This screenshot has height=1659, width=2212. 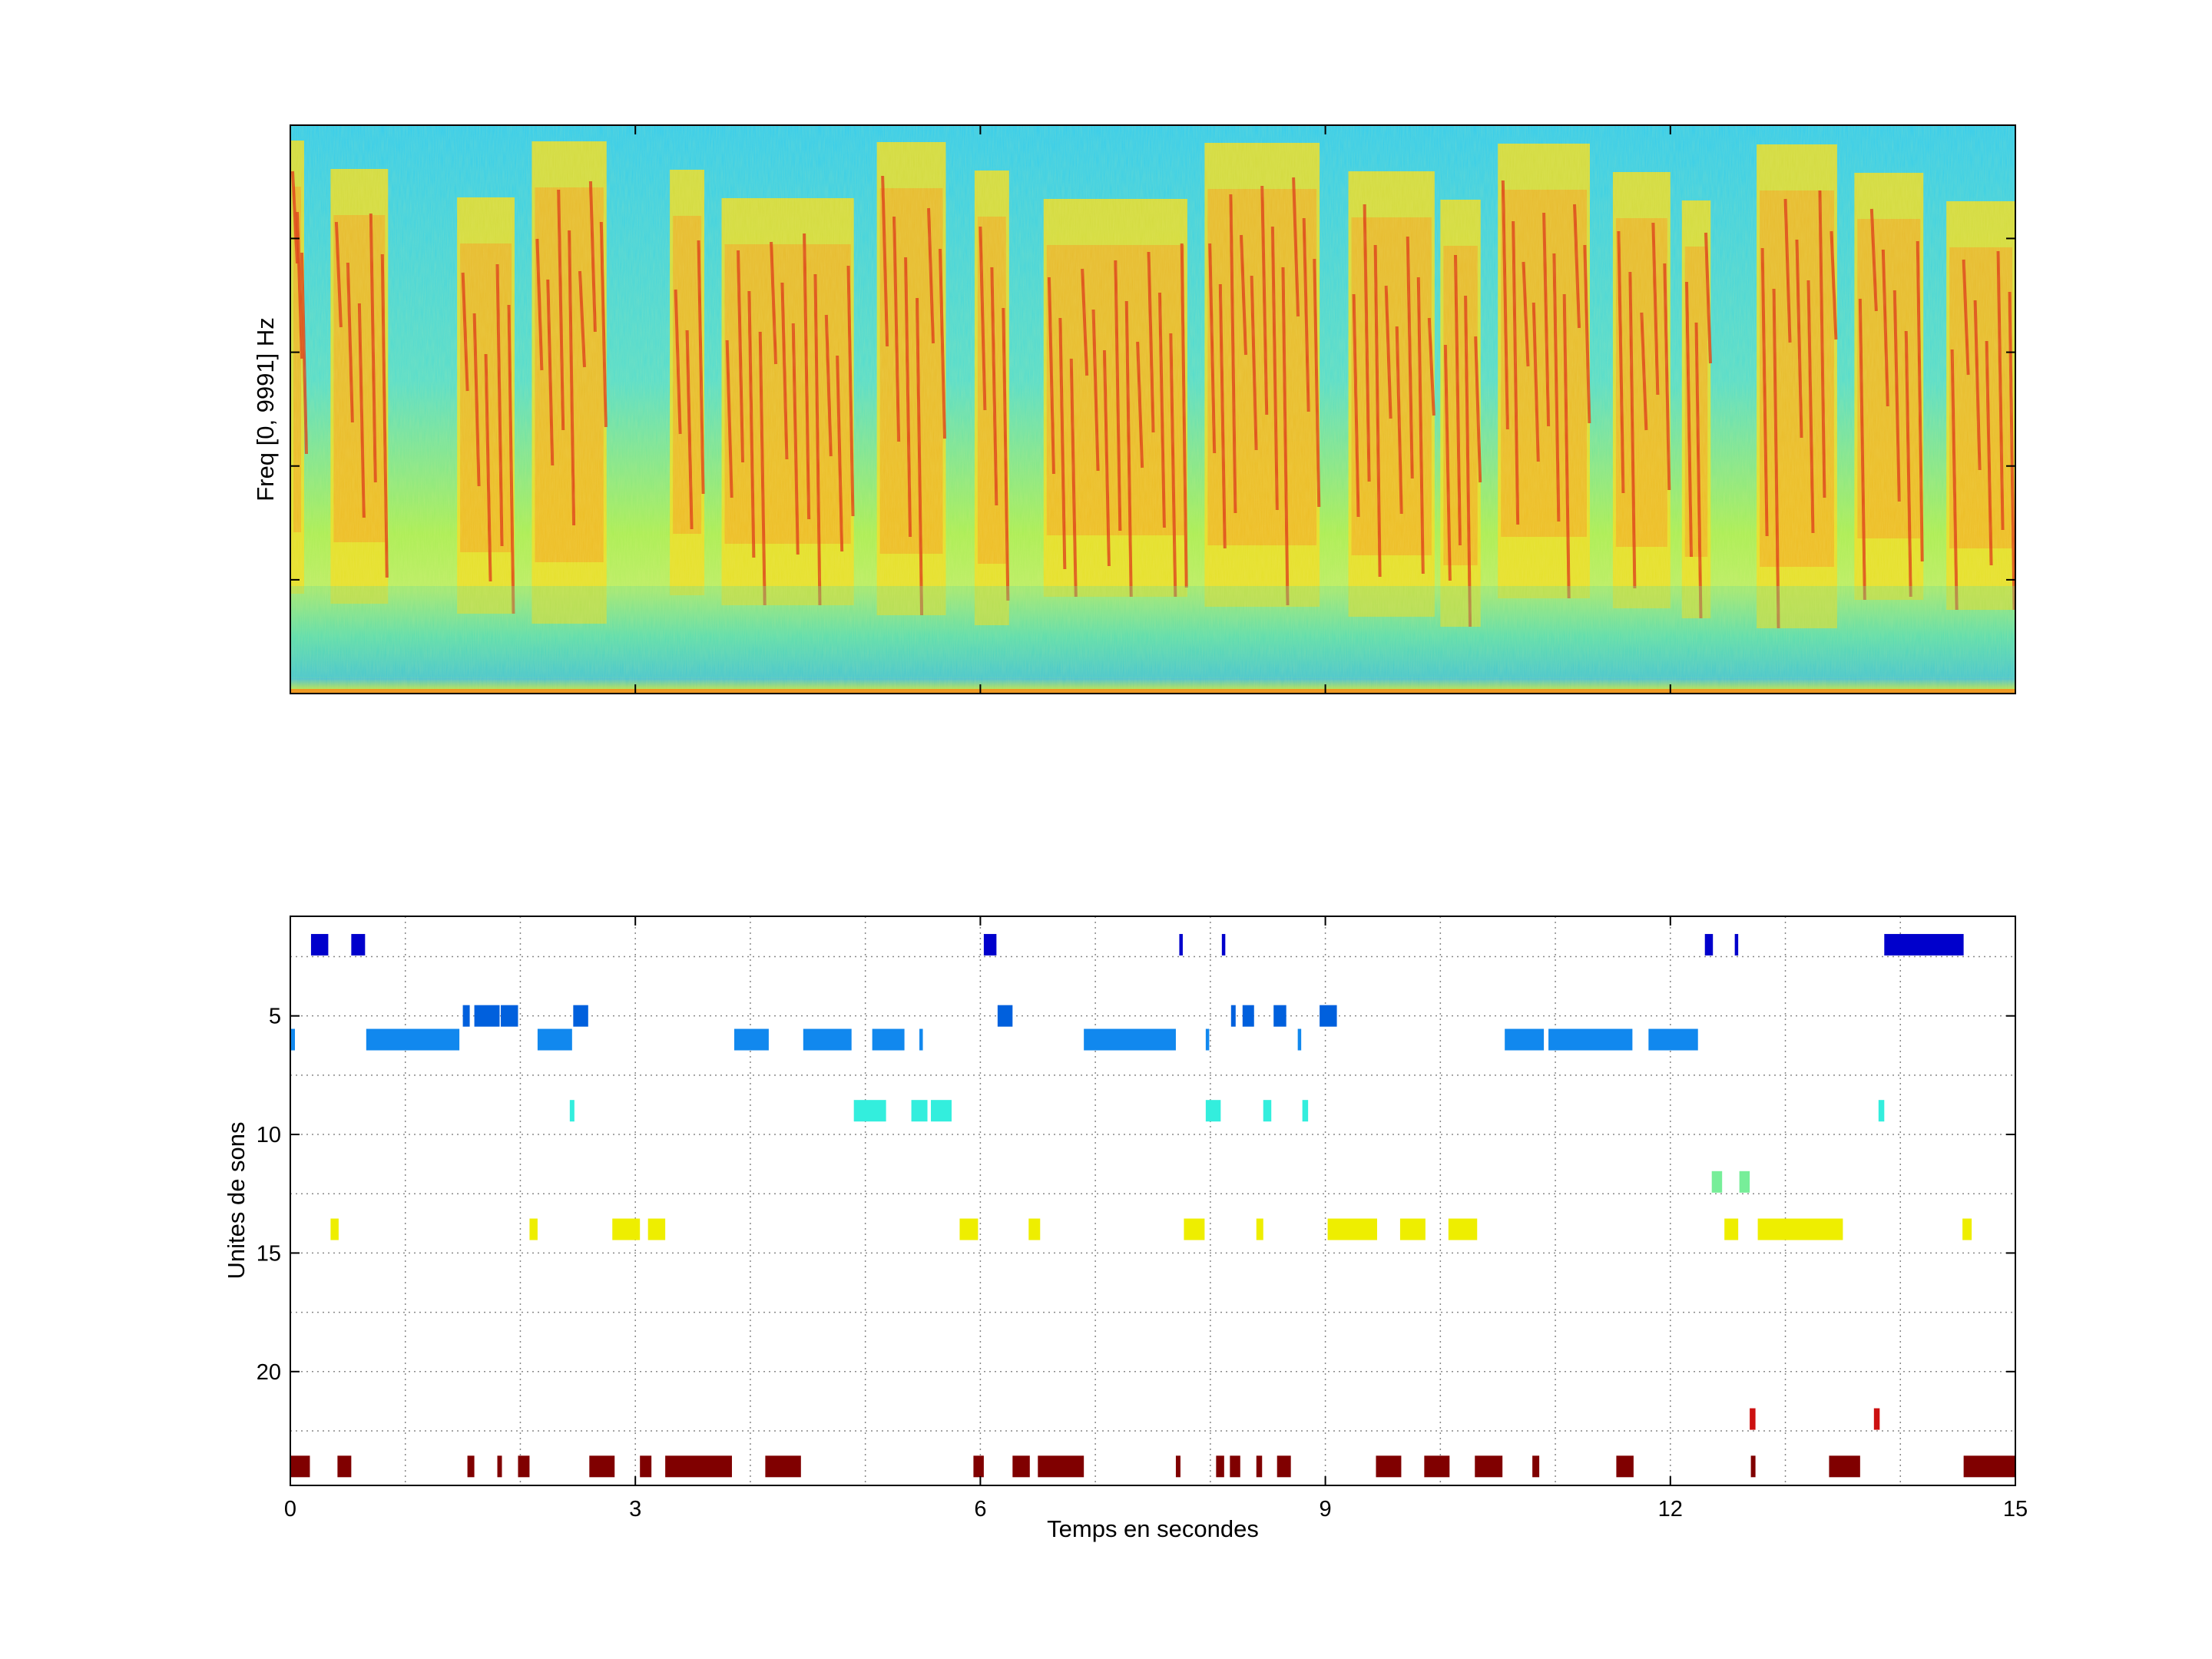 I want to click on units-x-tick-labels: 0 3 6 9 12 15, so click(x=1156, y=1510).